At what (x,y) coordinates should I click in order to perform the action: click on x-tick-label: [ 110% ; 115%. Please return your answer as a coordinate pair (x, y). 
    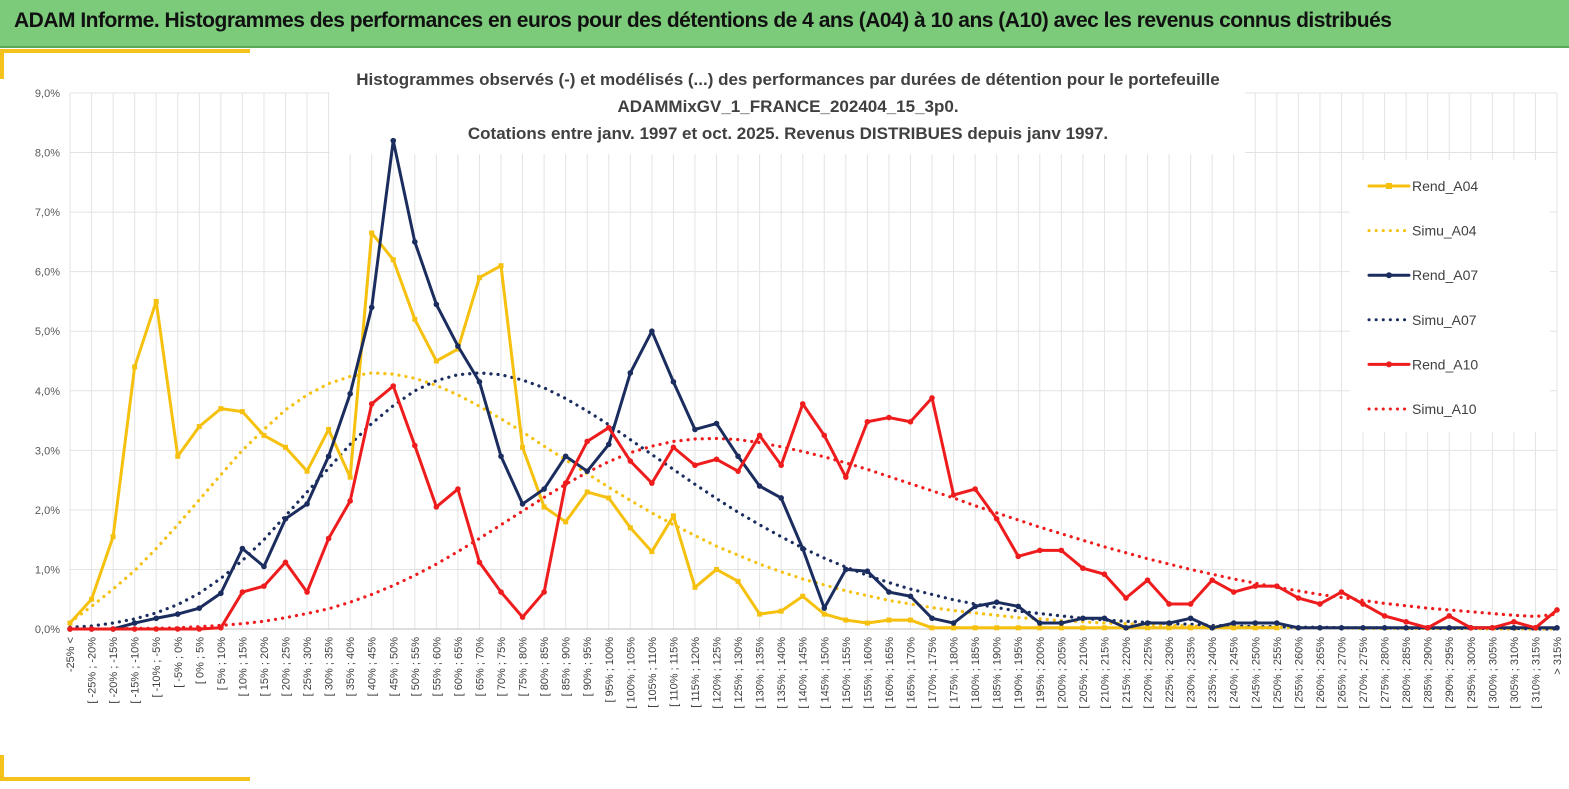
    Looking at the image, I should click on (674, 672).